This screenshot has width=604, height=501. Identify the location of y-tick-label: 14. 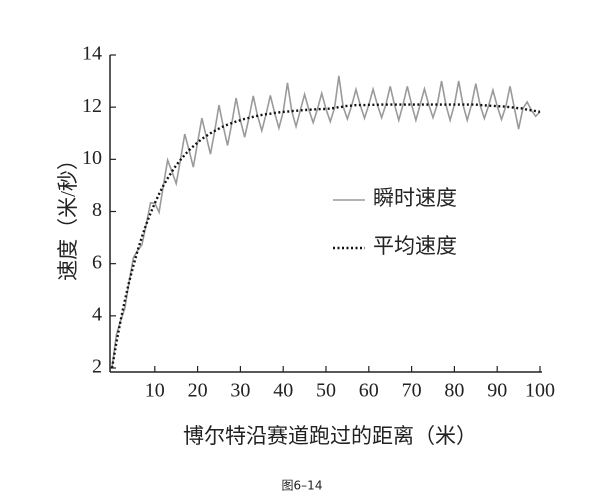
(92, 54).